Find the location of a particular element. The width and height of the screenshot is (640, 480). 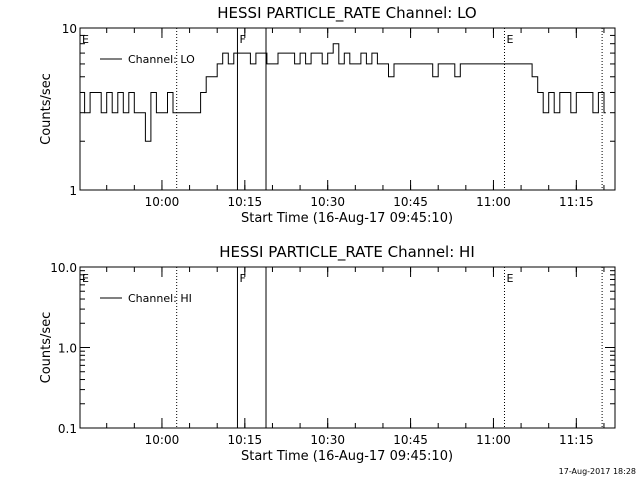

panel2-x-tick-label: 10:45 is located at coordinates (410, 440).